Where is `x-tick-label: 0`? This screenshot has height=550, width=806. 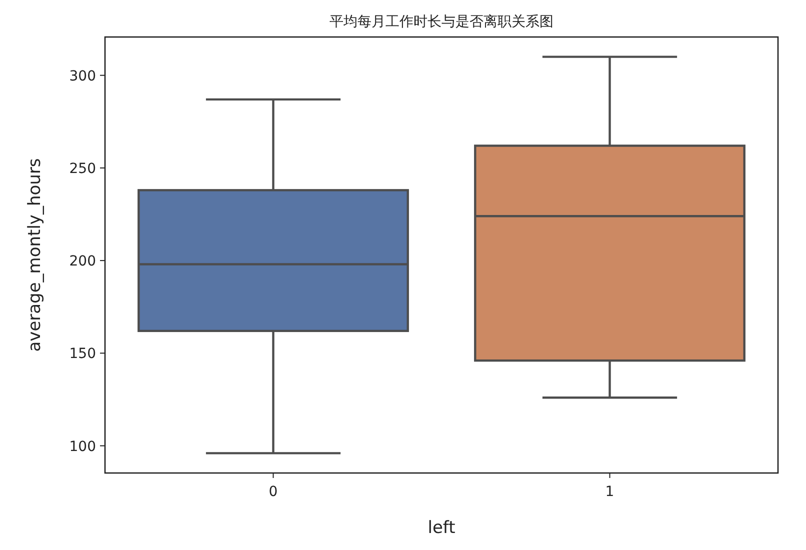 x-tick-label: 0 is located at coordinates (273, 492).